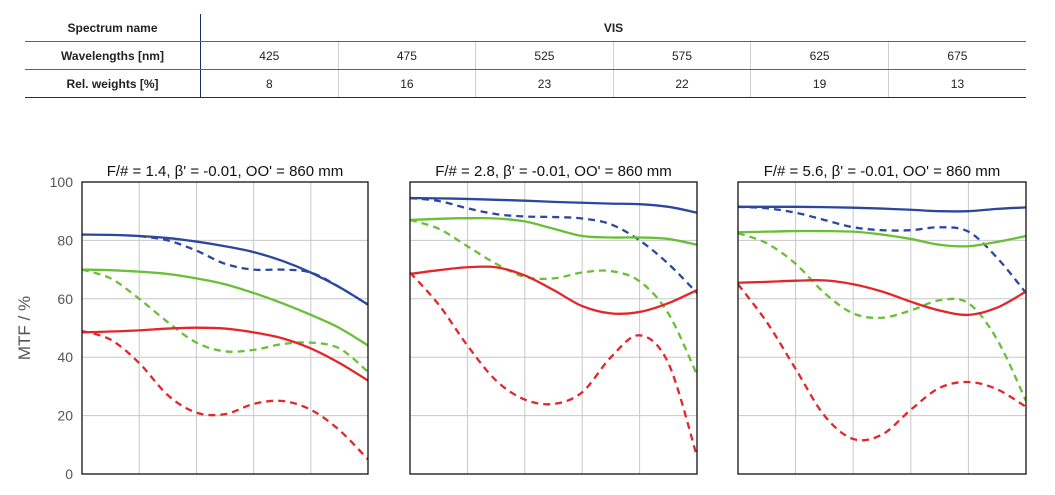  What do you see at coordinates (65, 299) in the screenshot?
I see `y-tick-label: 60` at bounding box center [65, 299].